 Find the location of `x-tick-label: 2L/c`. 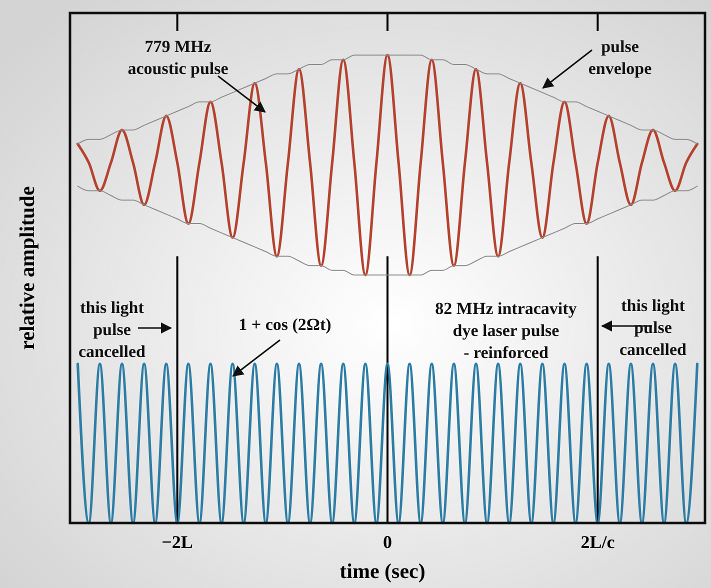

x-tick-label: 2L/c is located at coordinates (597, 542).